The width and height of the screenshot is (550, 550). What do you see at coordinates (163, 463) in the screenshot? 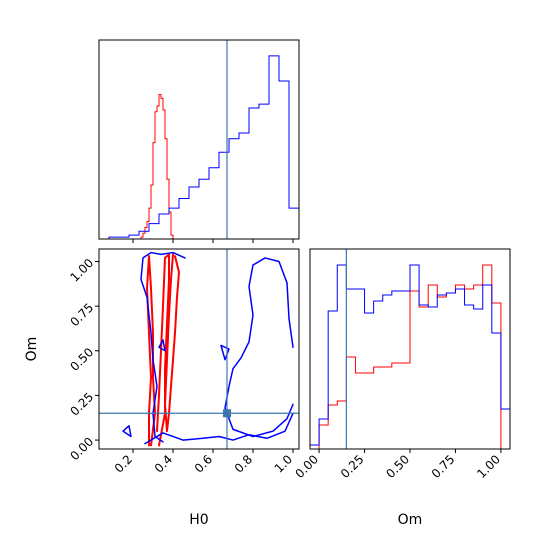
I see `h0-om-x-tick-label: 0.4` at bounding box center [163, 463].